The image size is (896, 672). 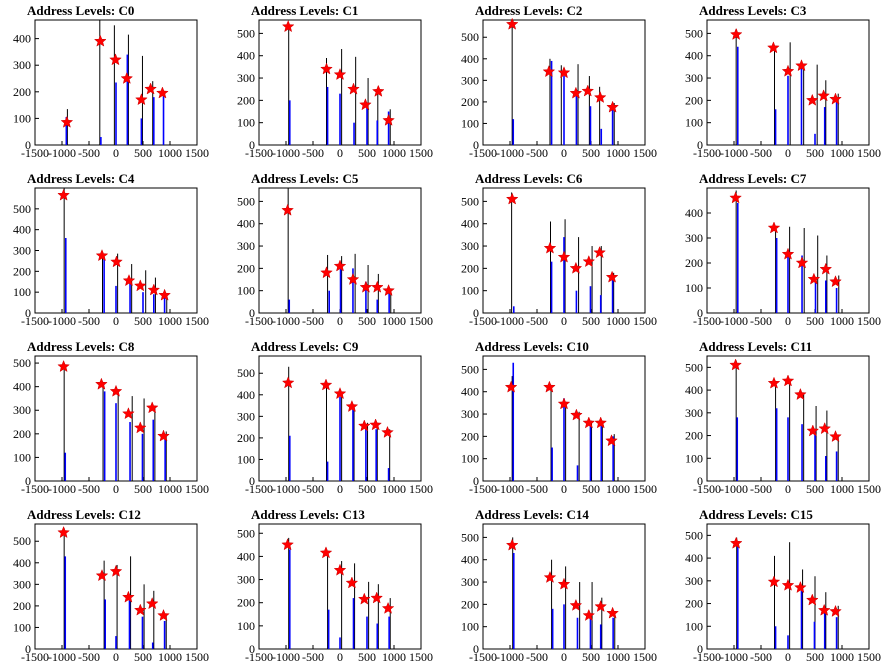 What do you see at coordinates (305, 178) in the screenshot?
I see `chart-title: Address Levels: C5` at bounding box center [305, 178].